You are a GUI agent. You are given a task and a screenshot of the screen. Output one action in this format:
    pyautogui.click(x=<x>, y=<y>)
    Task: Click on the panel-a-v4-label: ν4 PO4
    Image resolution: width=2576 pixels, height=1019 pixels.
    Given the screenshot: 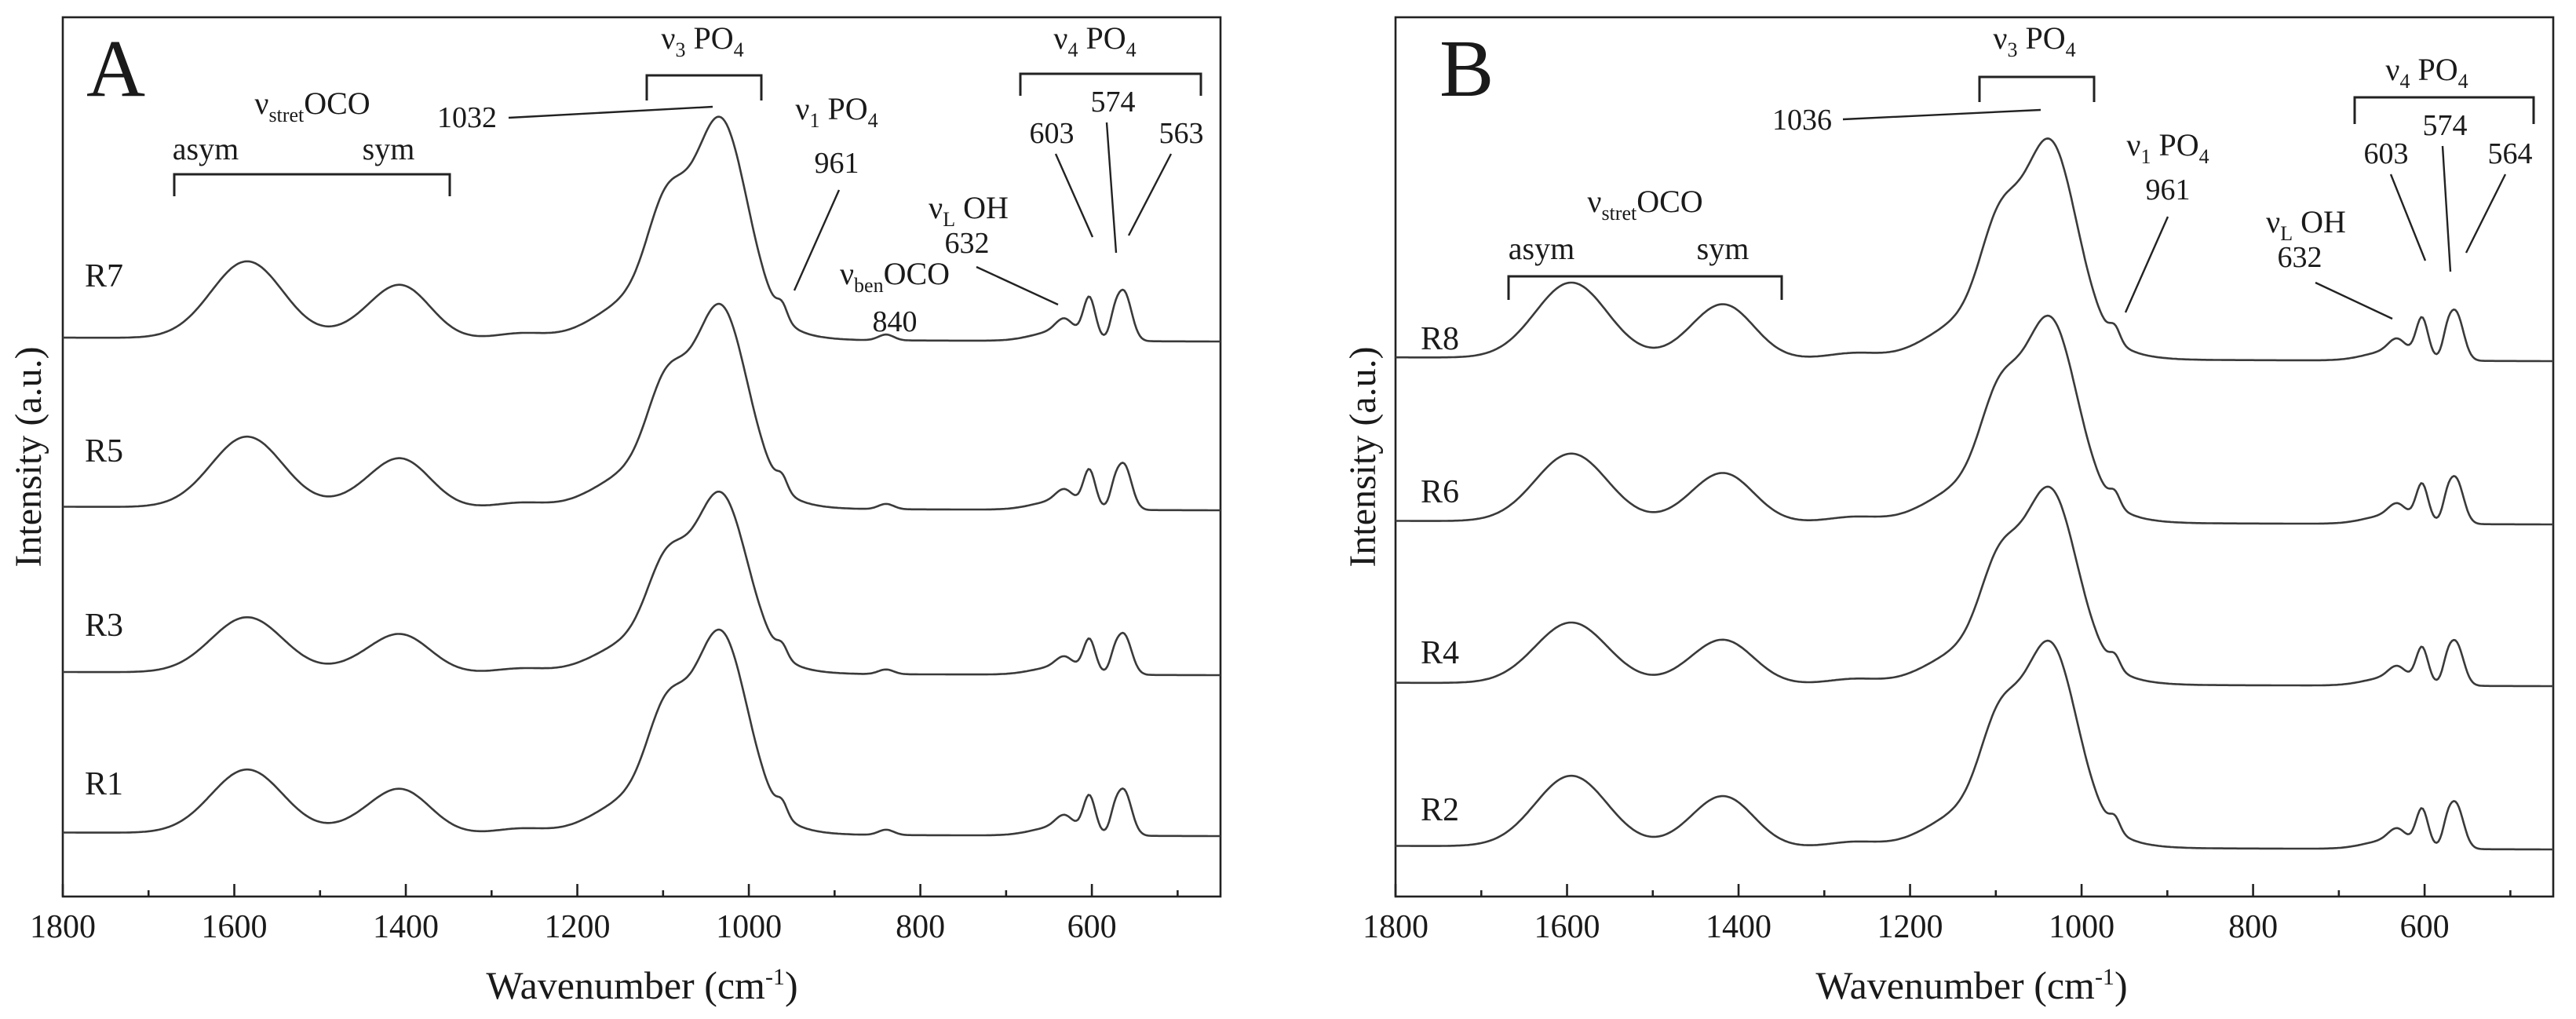 What is the action you would take?
    pyautogui.click(x=1094, y=40)
    